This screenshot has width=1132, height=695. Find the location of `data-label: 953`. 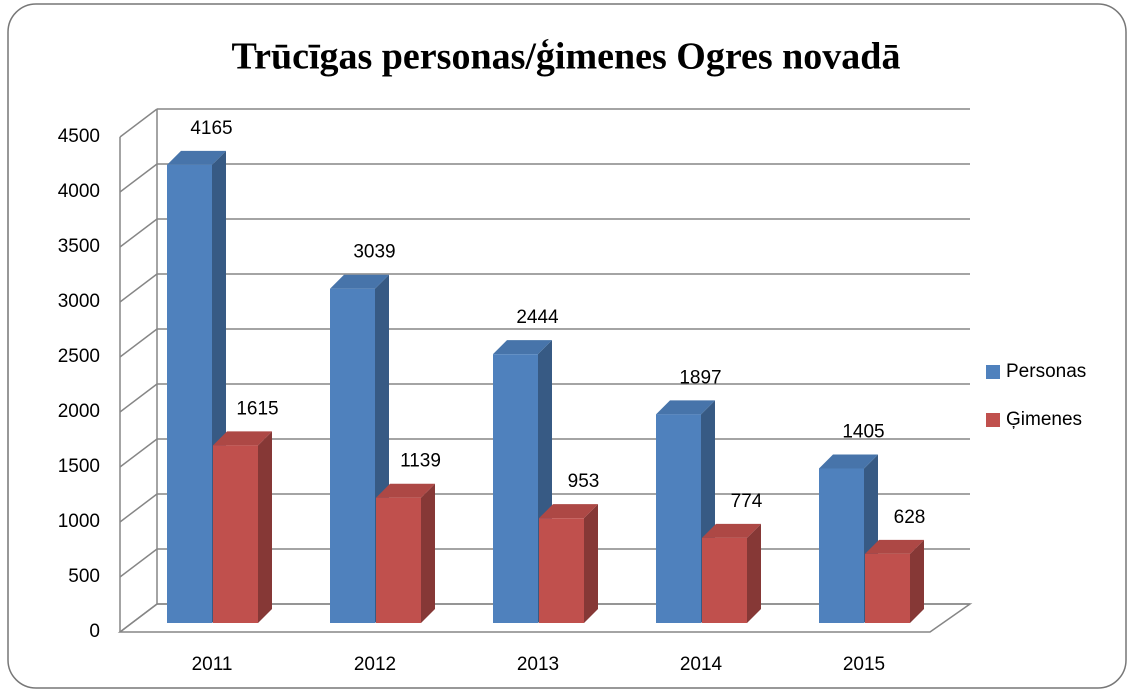

data-label: 953 is located at coordinates (584, 481).